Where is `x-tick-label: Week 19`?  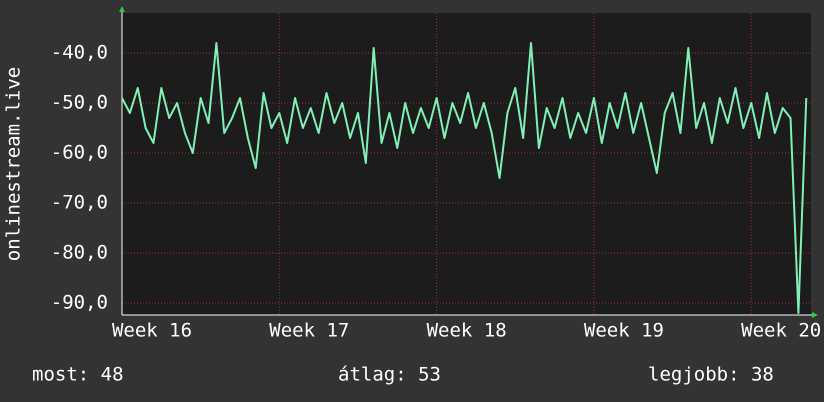 x-tick-label: Week 19 is located at coordinates (624, 331).